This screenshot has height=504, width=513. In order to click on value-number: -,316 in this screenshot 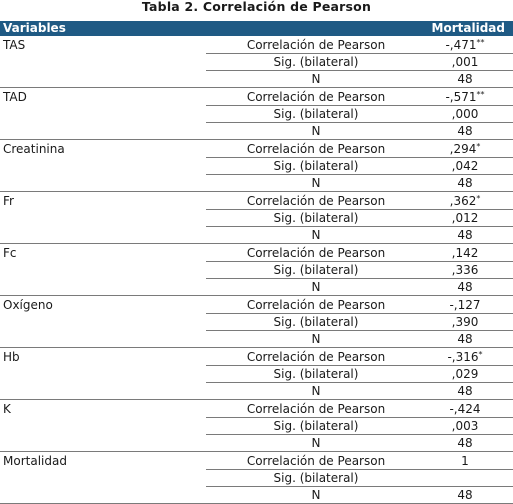, I will do `click(463, 357)`.